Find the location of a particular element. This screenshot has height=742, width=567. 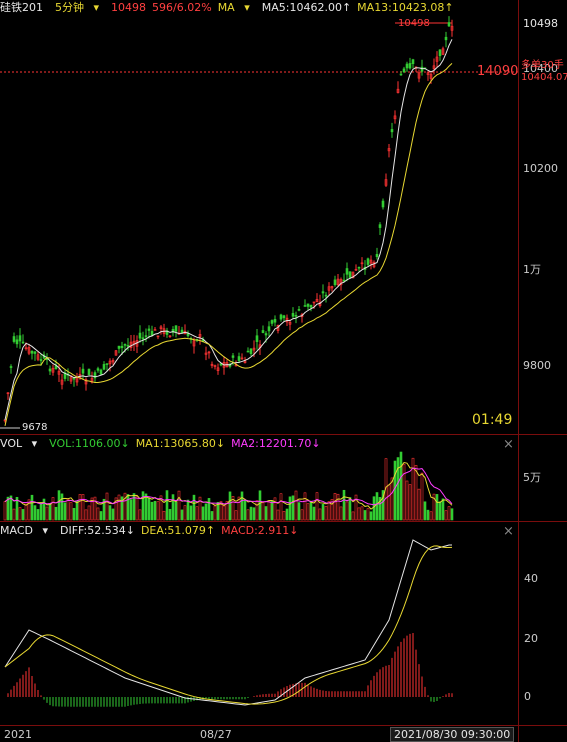

axis-price-10400: 10400 is located at coordinates (540, 68).